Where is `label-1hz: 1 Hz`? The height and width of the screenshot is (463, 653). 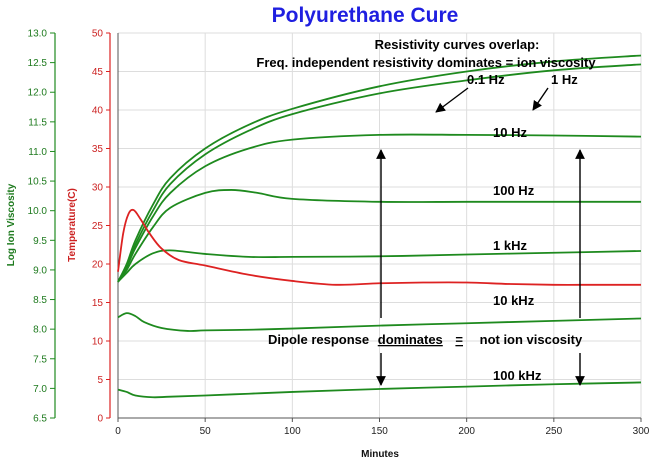 label-1hz: 1 Hz is located at coordinates (564, 79).